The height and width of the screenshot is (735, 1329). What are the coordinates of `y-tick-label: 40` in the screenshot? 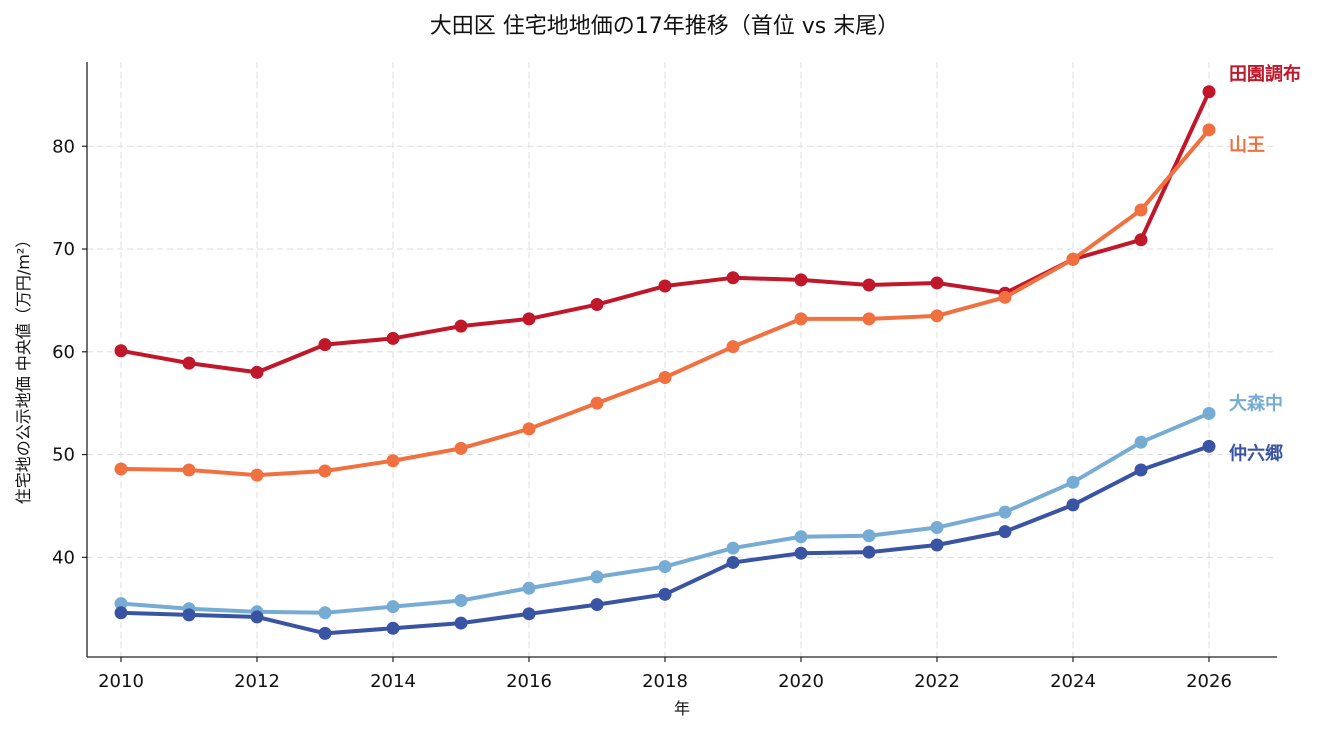 It's located at (63, 557).